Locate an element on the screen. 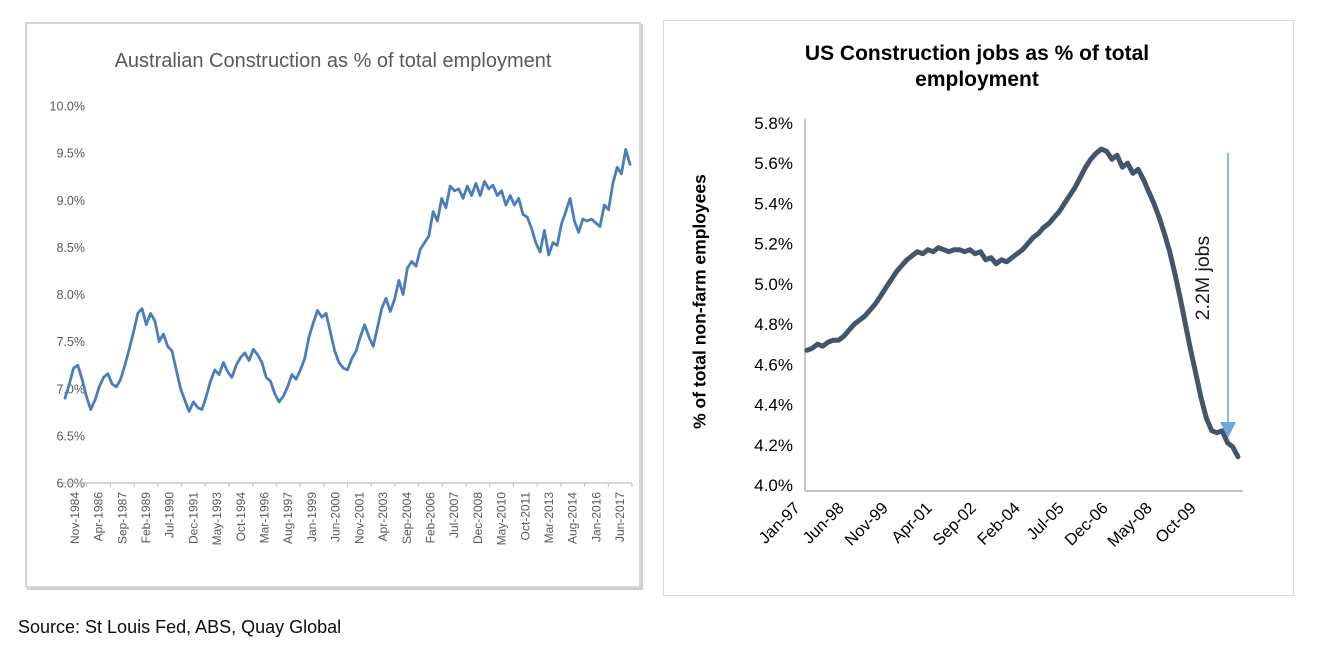 The width and height of the screenshot is (1325, 663). au-x-tick-label: Feb-2006 is located at coordinates (430, 518).